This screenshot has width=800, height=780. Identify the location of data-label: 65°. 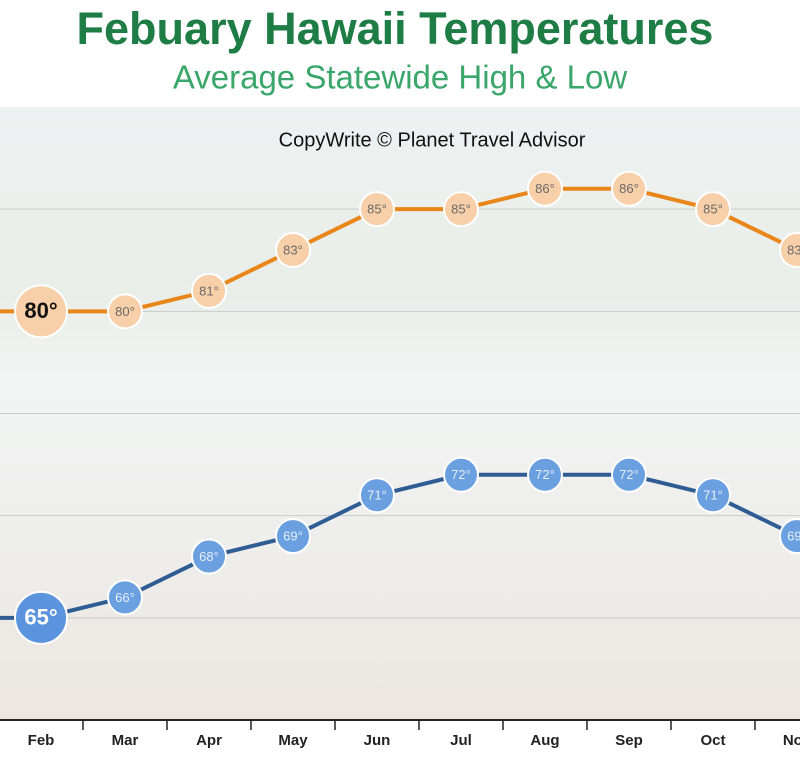
(40, 617).